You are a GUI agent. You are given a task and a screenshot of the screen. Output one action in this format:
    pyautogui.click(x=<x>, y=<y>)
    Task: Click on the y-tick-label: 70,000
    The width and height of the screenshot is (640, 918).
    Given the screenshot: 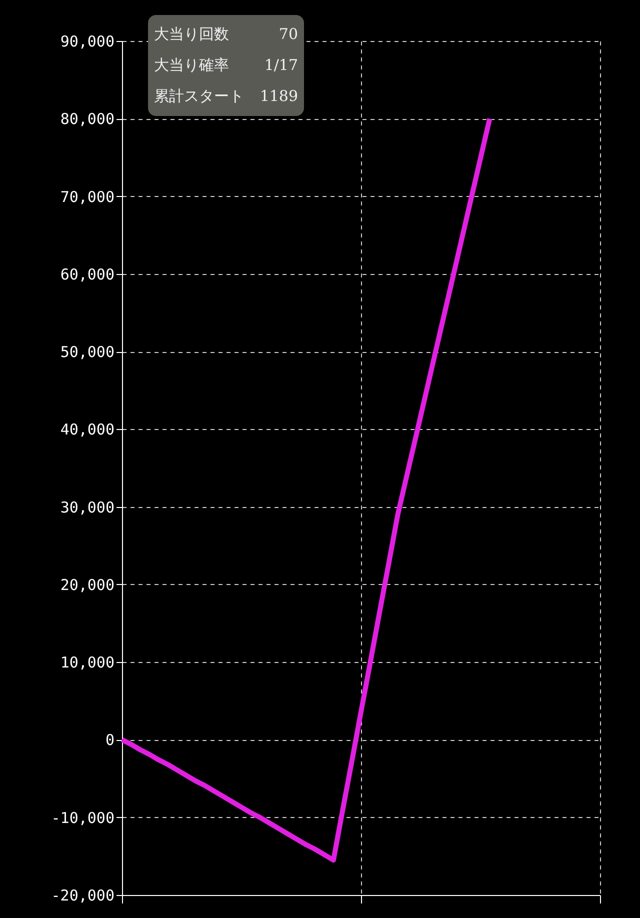 What is the action you would take?
    pyautogui.click(x=87, y=197)
    